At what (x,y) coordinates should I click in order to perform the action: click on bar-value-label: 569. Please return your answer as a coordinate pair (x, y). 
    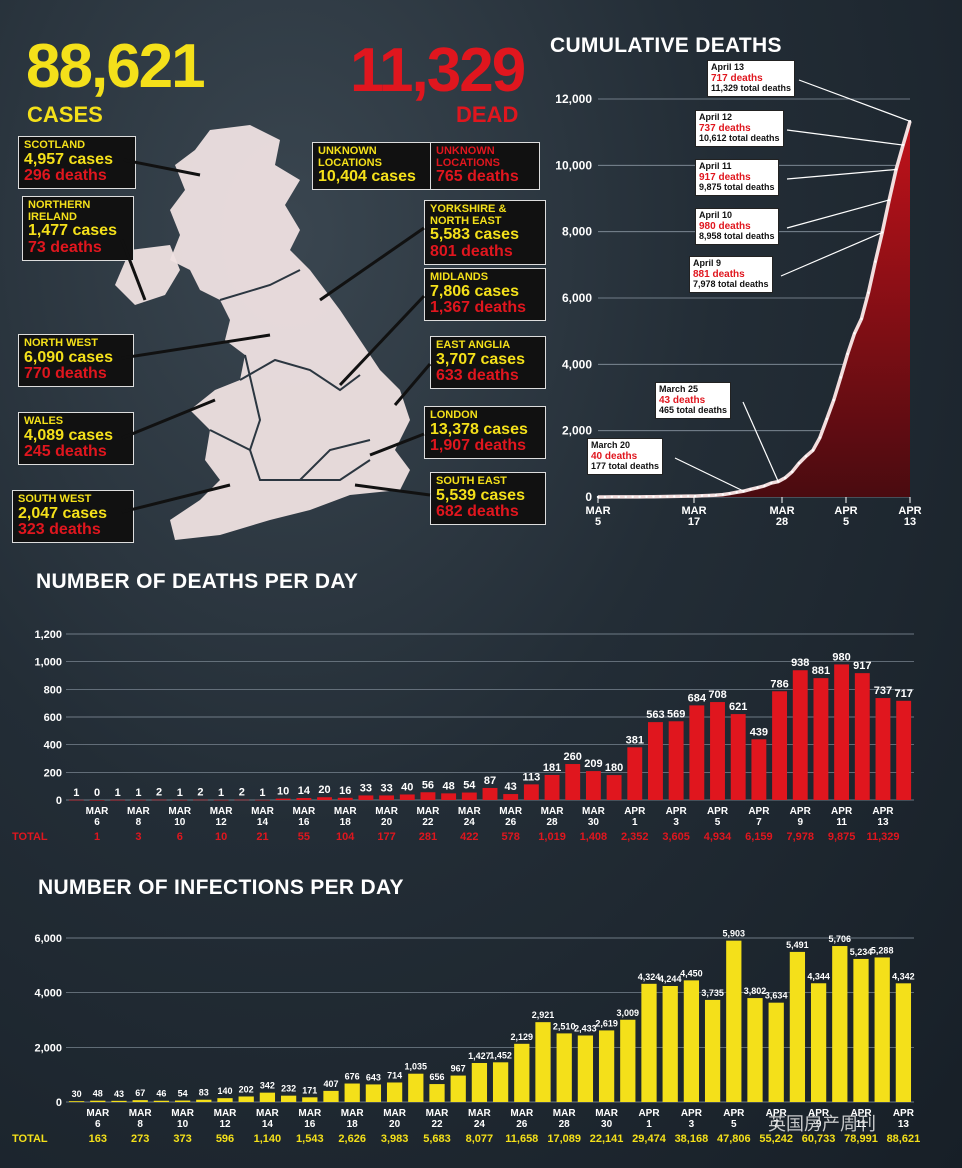
    Looking at the image, I should click on (676, 714).